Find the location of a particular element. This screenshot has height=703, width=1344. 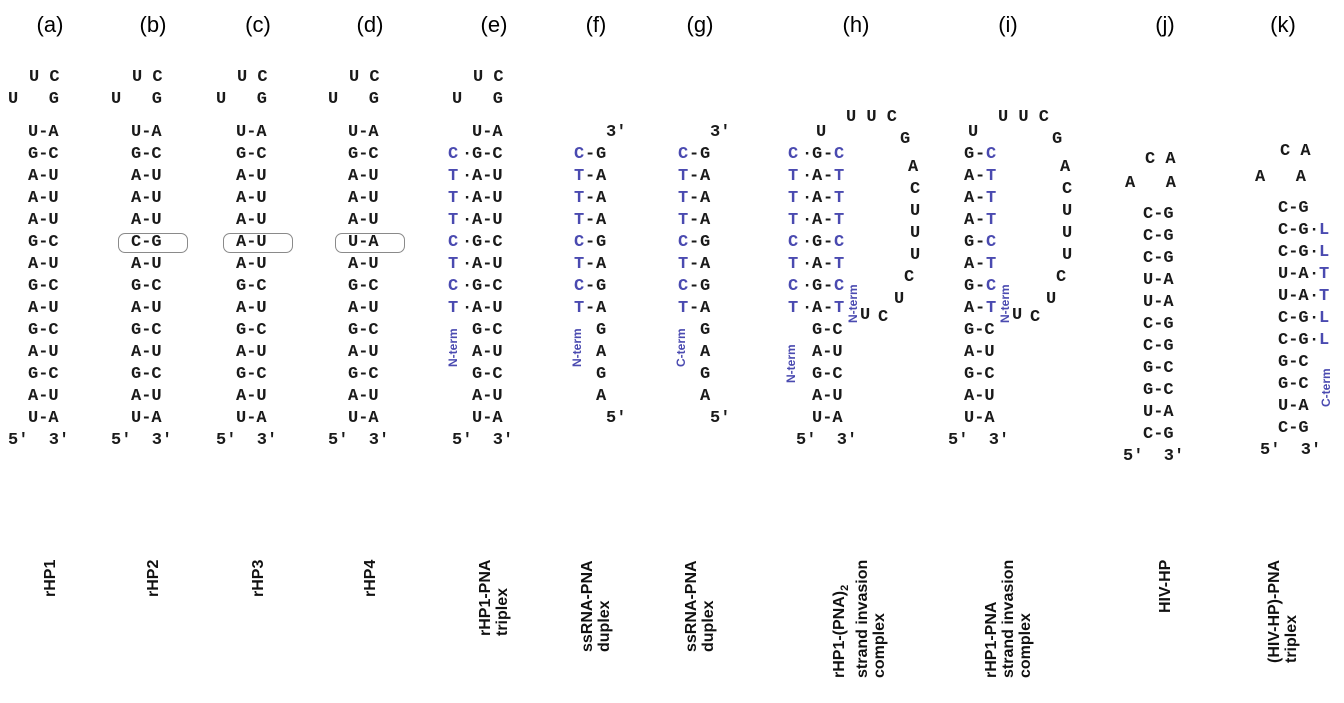

pna-base: C is located at coordinates (683, 242).